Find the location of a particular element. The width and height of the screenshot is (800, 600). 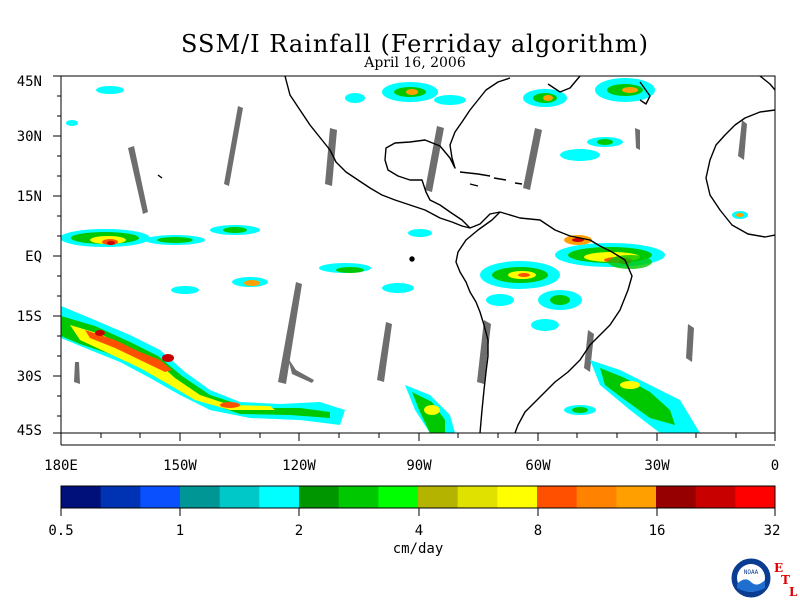

lat-label-45n: 45N is located at coordinates (29, 82).